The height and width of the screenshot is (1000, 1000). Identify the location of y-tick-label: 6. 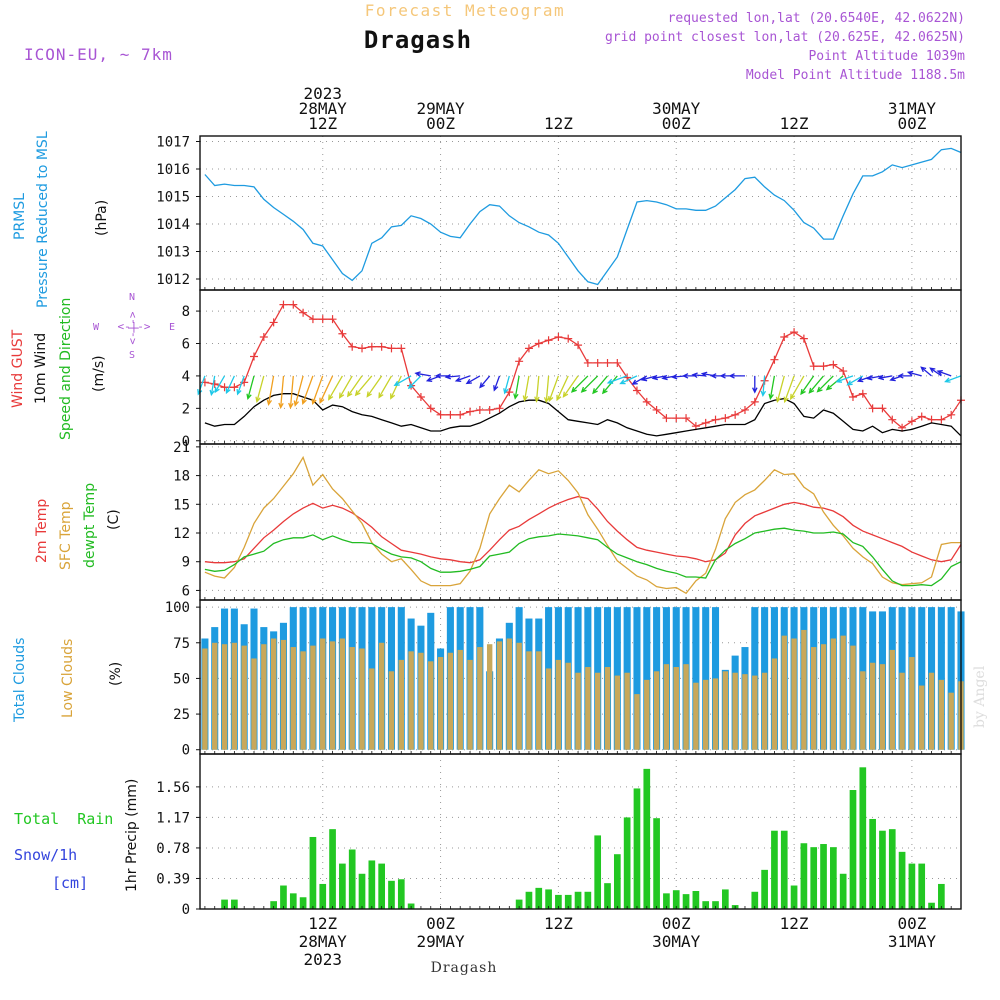
(186, 591).